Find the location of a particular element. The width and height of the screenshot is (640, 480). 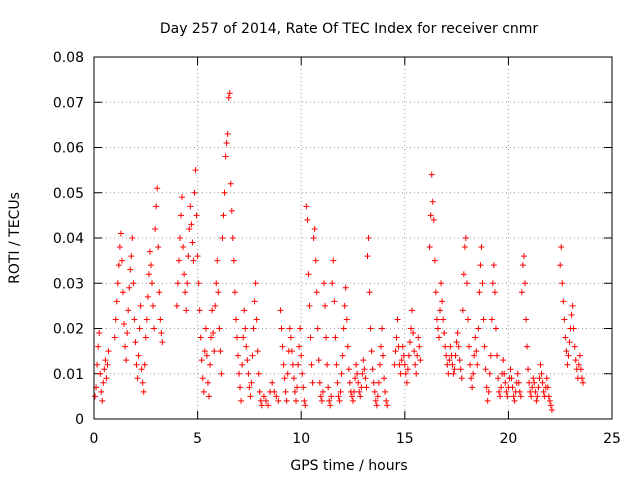

y-tick-label: 0 is located at coordinates (79, 420).